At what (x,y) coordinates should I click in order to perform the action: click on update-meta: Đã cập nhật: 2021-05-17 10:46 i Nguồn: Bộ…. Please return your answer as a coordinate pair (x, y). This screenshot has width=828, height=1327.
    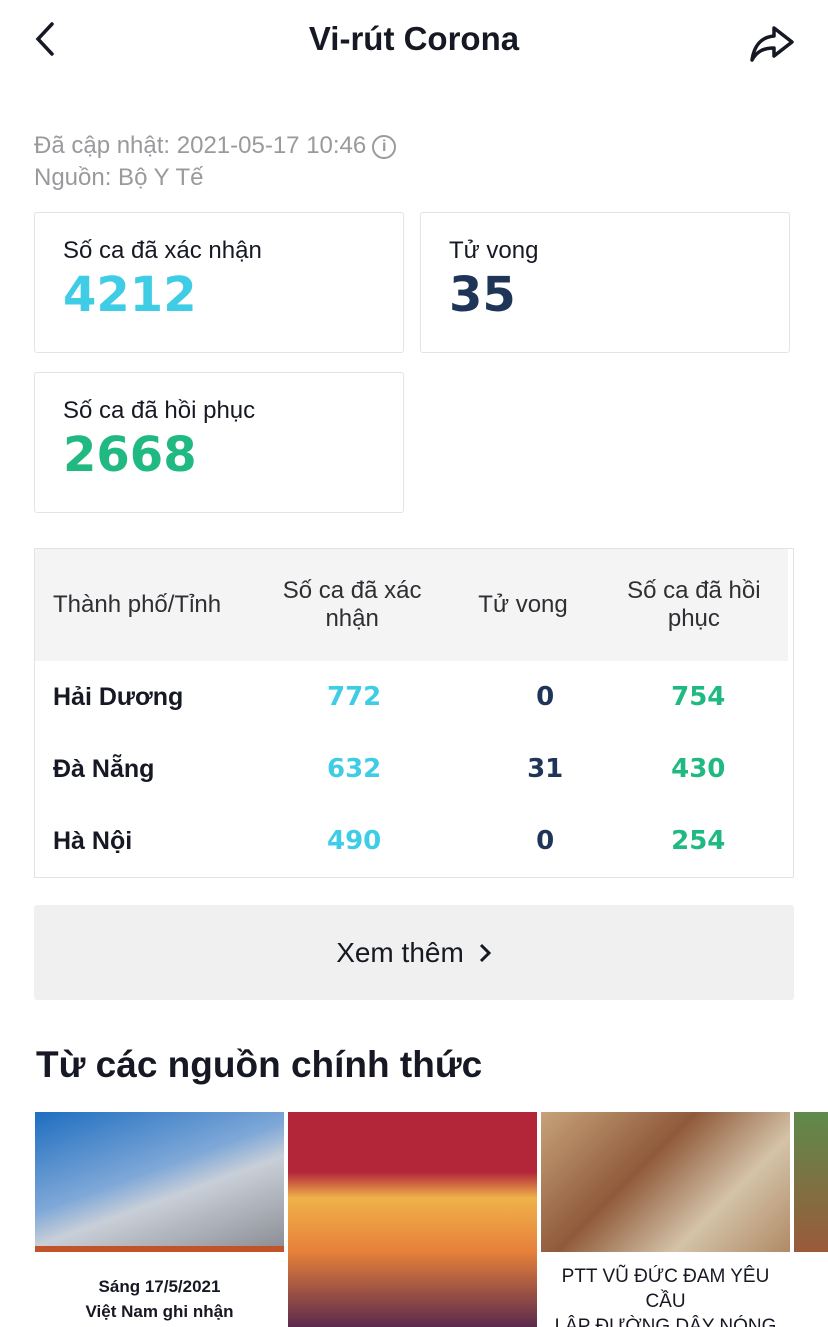
    Looking at the image, I should click on (215, 162).